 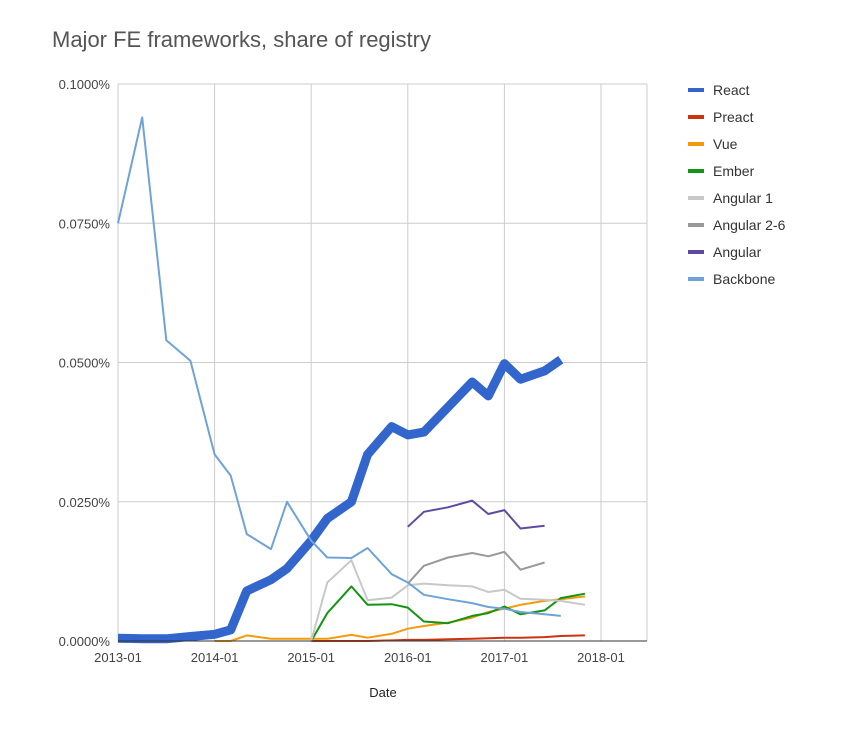 I want to click on series-line-angular, so click(x=476, y=514).